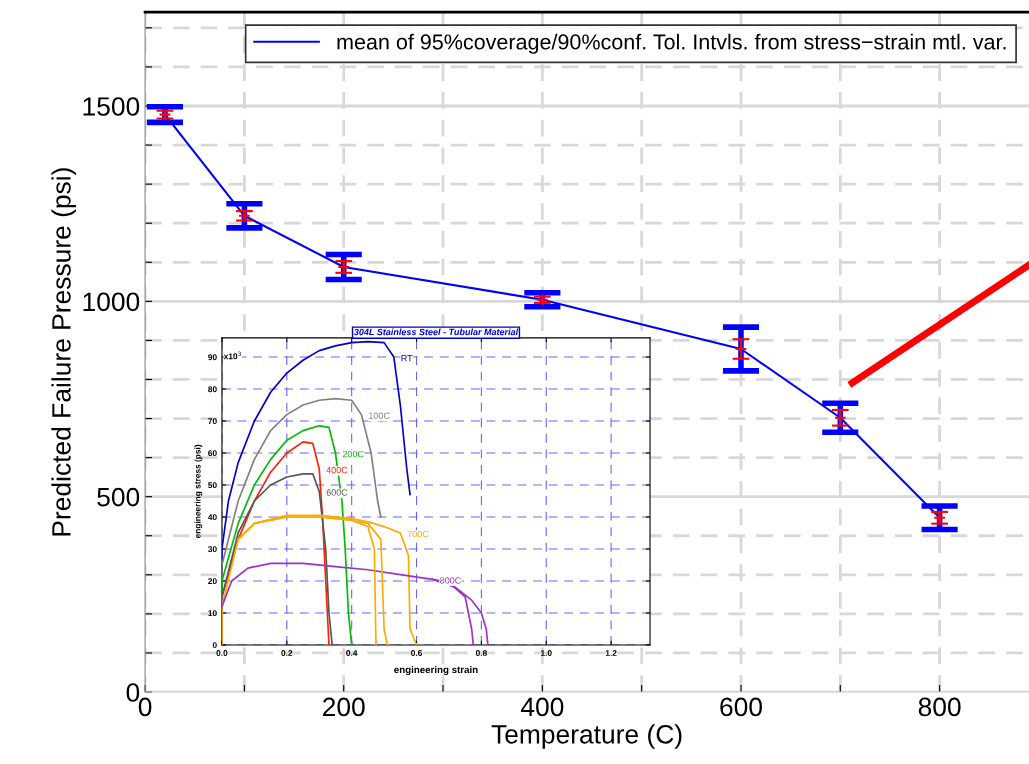  Describe the element at coordinates (337, 492) in the screenshot. I see `series-label: 600C` at that location.